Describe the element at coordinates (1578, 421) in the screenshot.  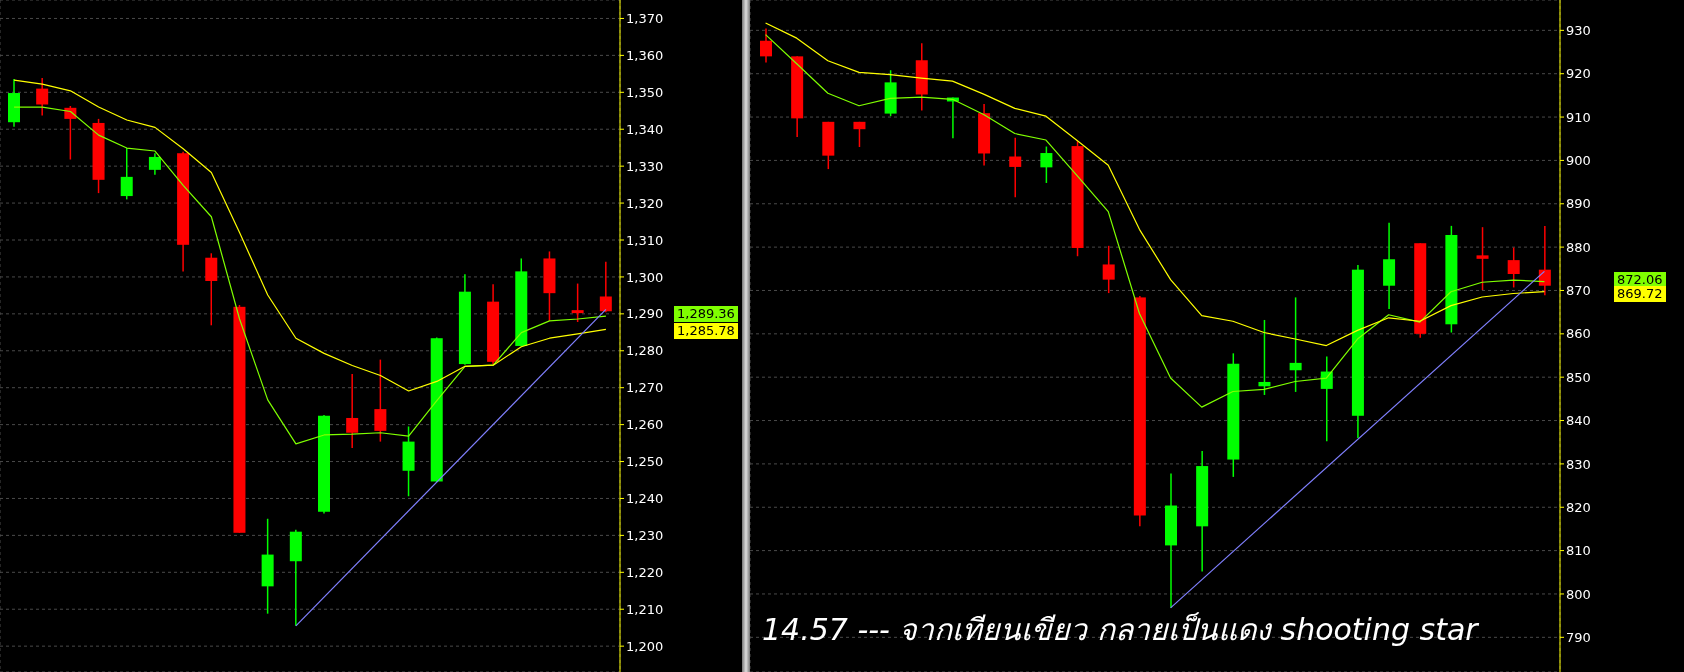
I see `y-tick-label: 840` at that location.